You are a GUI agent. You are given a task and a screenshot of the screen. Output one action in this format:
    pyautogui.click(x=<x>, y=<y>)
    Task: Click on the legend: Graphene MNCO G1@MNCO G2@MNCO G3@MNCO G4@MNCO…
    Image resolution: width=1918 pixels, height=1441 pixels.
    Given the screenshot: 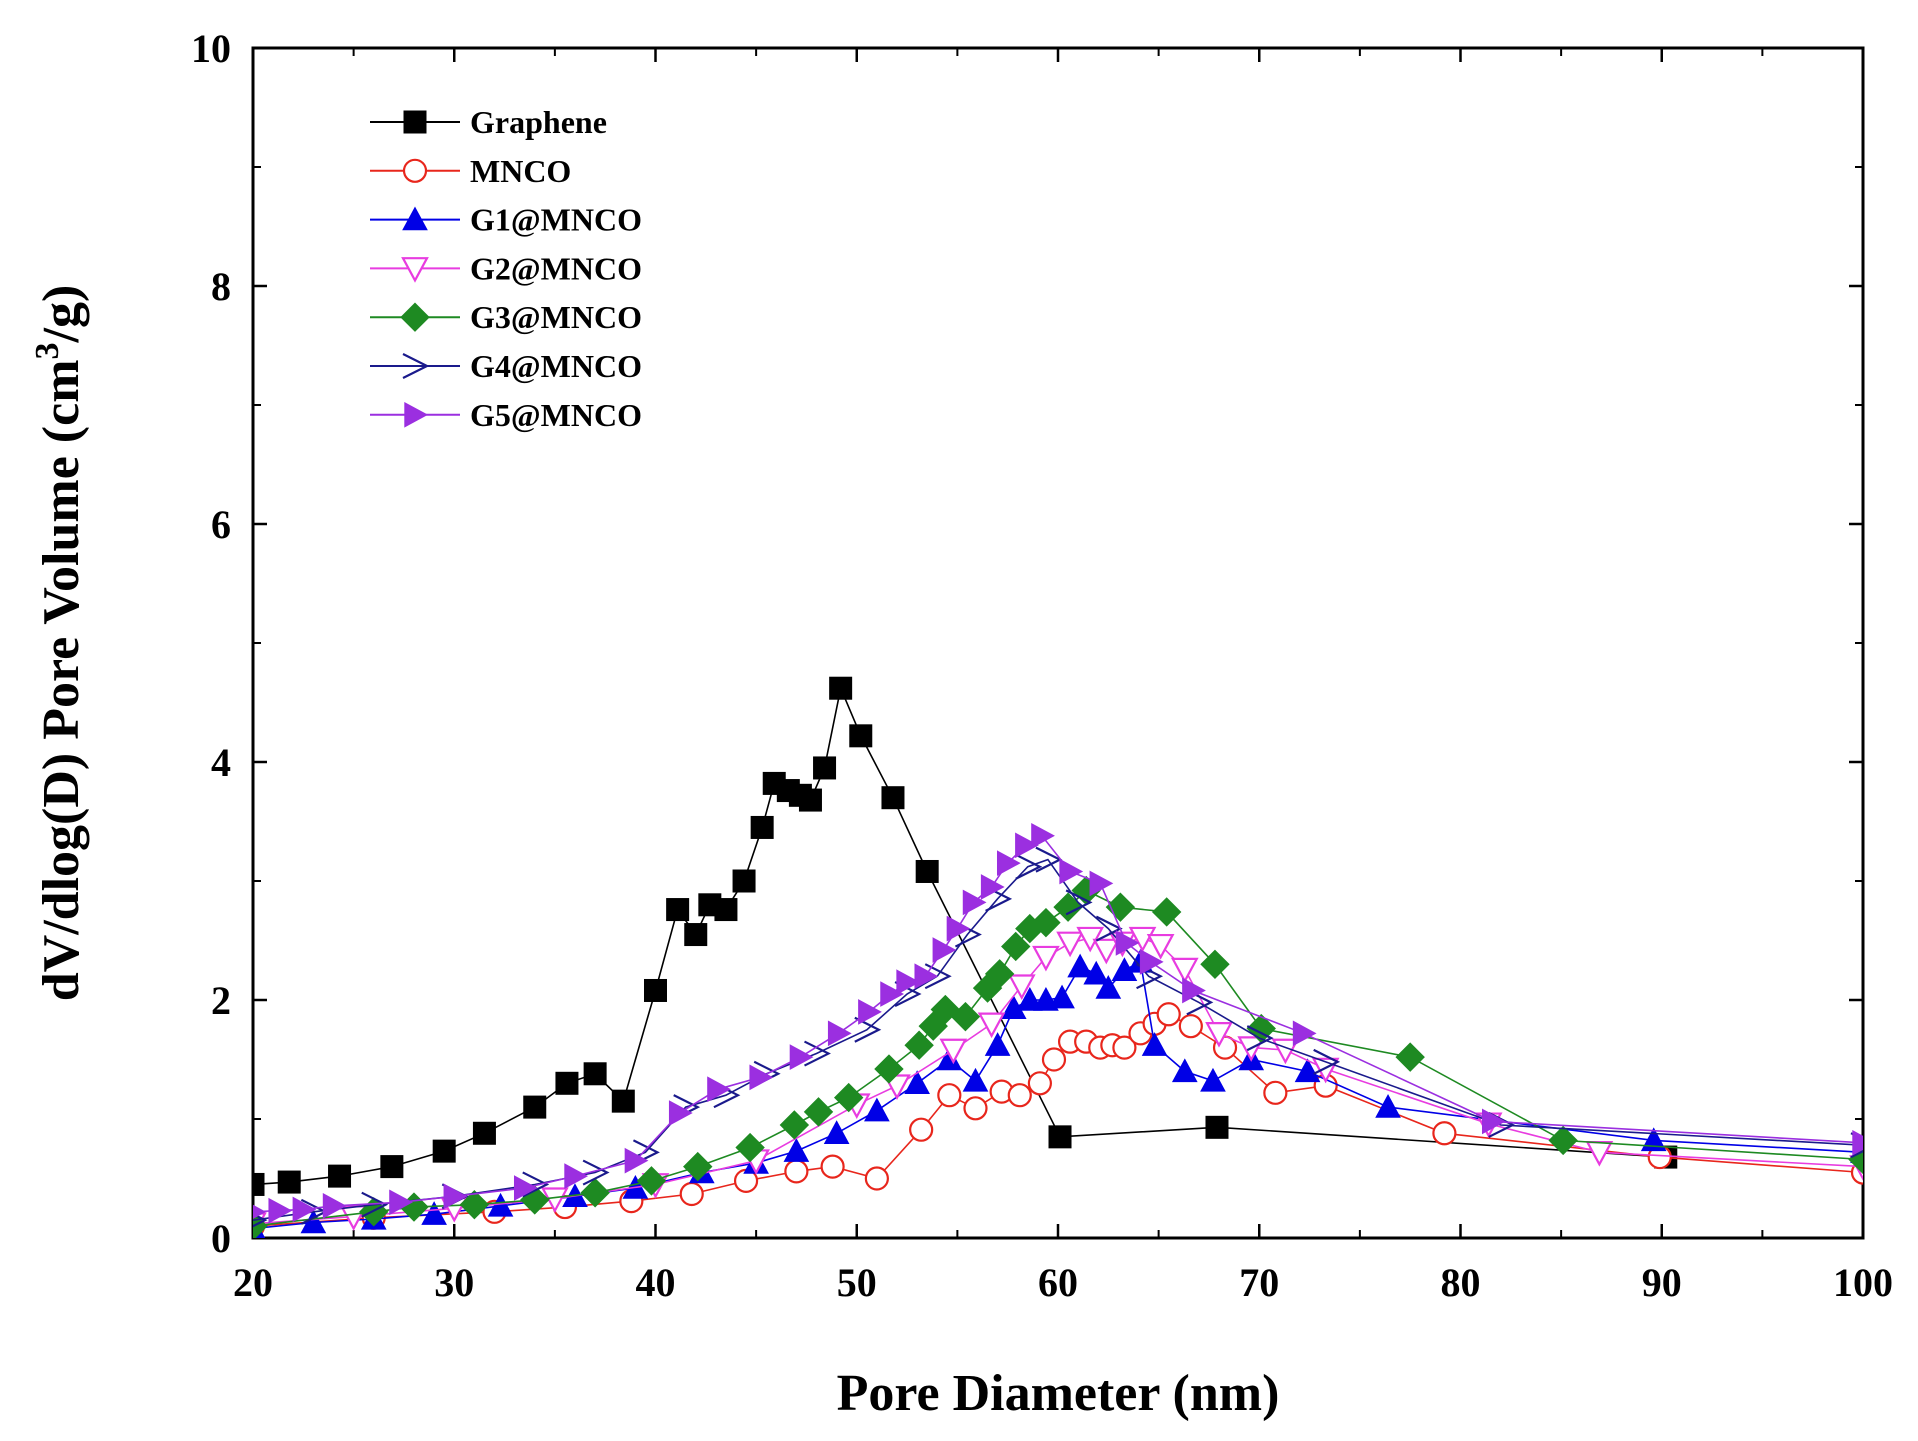 What is the action you would take?
    pyautogui.click(x=506, y=268)
    